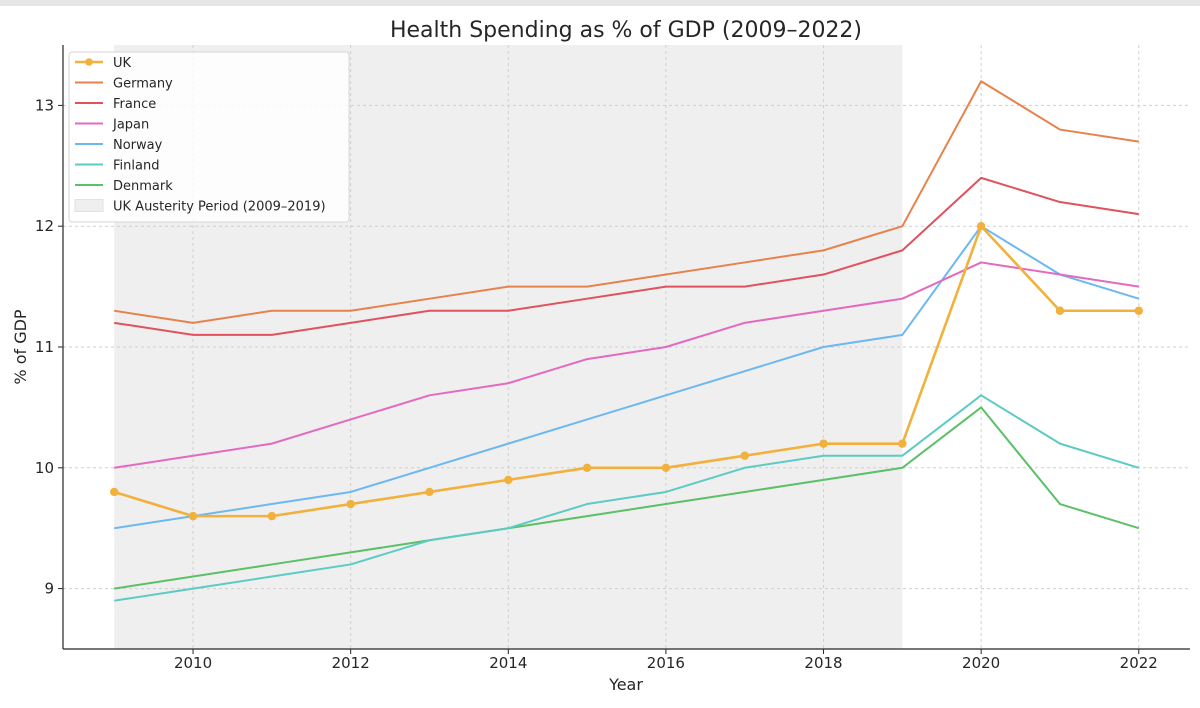  What do you see at coordinates (625, 684) in the screenshot?
I see `x-axis-label: Year` at bounding box center [625, 684].